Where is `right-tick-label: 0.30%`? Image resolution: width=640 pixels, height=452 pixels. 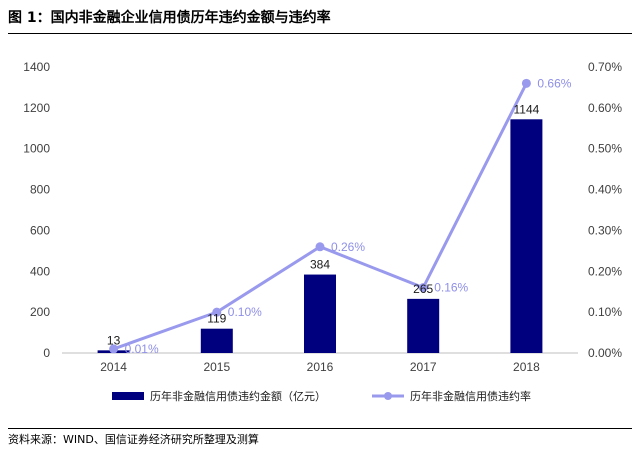
right-tick-label: 0.30% is located at coordinates (605, 230).